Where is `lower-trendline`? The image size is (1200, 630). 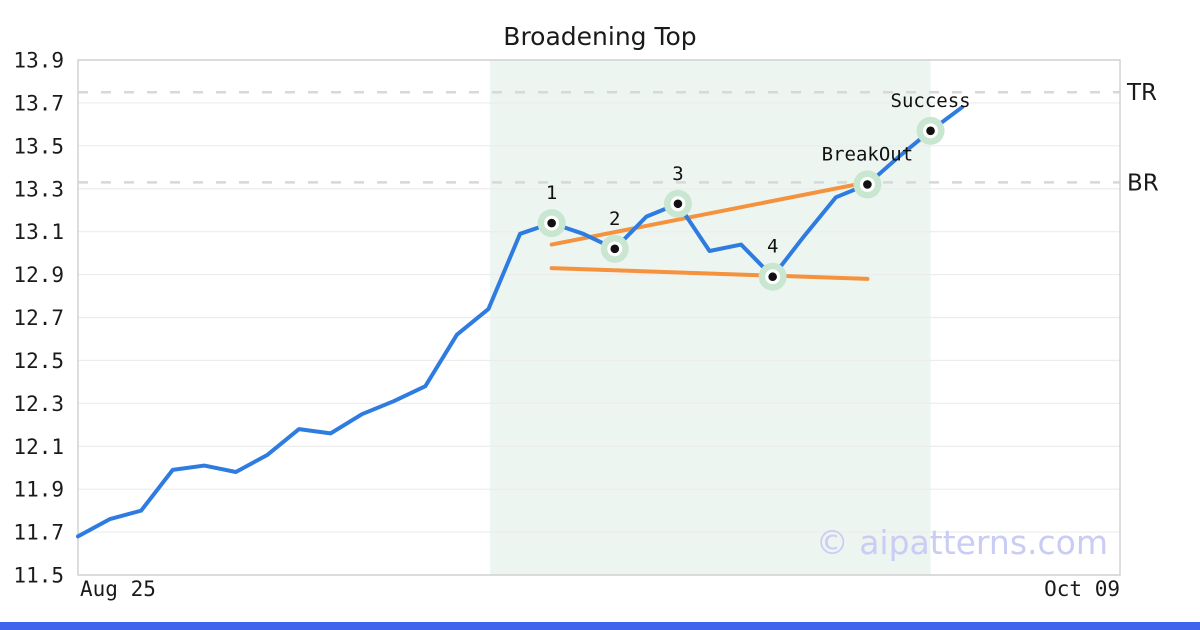
lower-trendline is located at coordinates (709, 273).